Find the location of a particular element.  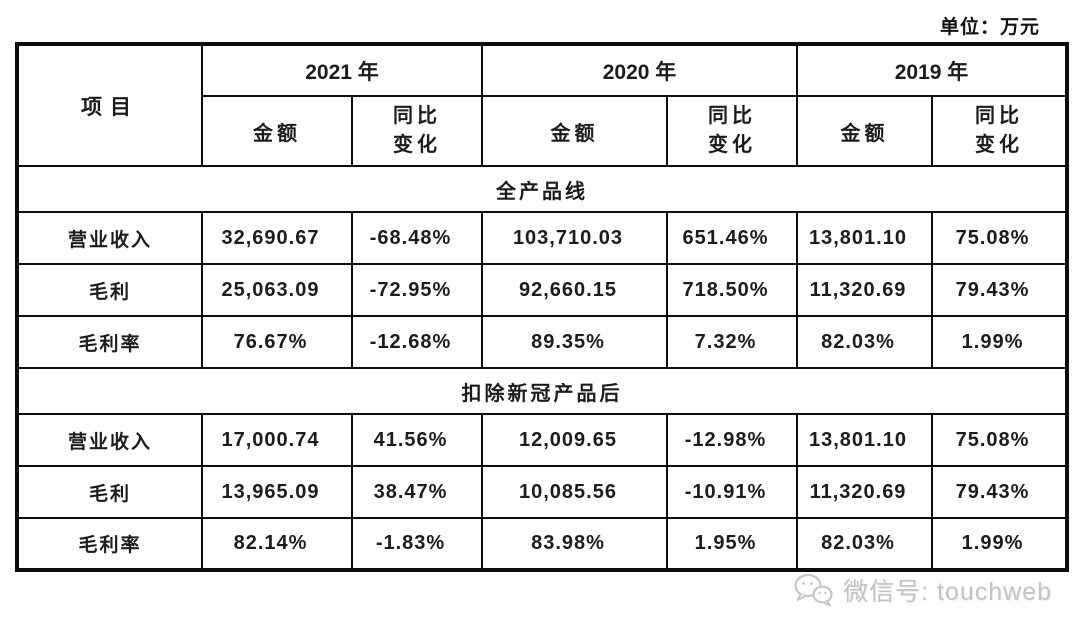

cell-yoy-2021: -12.68% is located at coordinates (417, 342).